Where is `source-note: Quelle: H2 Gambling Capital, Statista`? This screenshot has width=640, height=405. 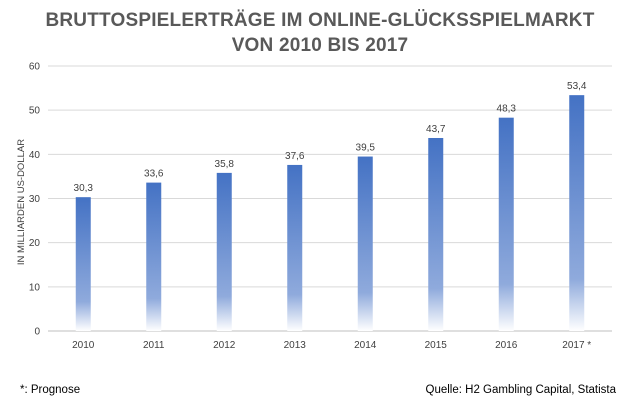
source-note: Quelle: H2 Gambling Capital, Statista is located at coordinates (520, 390).